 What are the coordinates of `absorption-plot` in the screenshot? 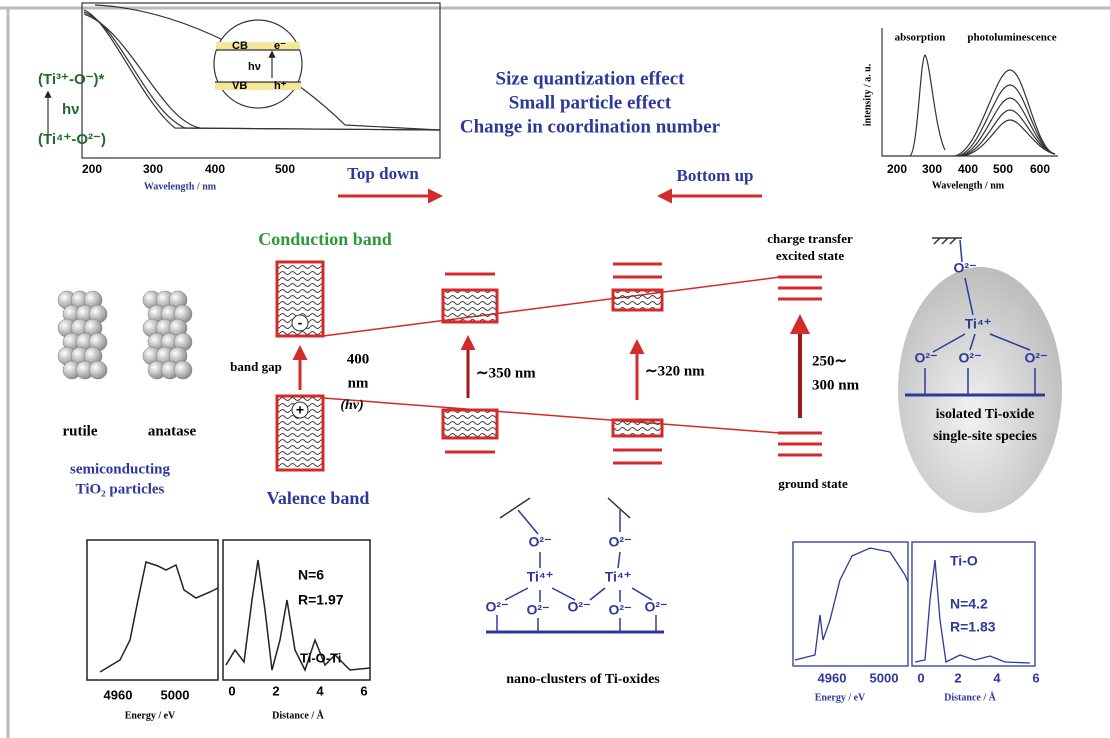 It's located at (242, 80).